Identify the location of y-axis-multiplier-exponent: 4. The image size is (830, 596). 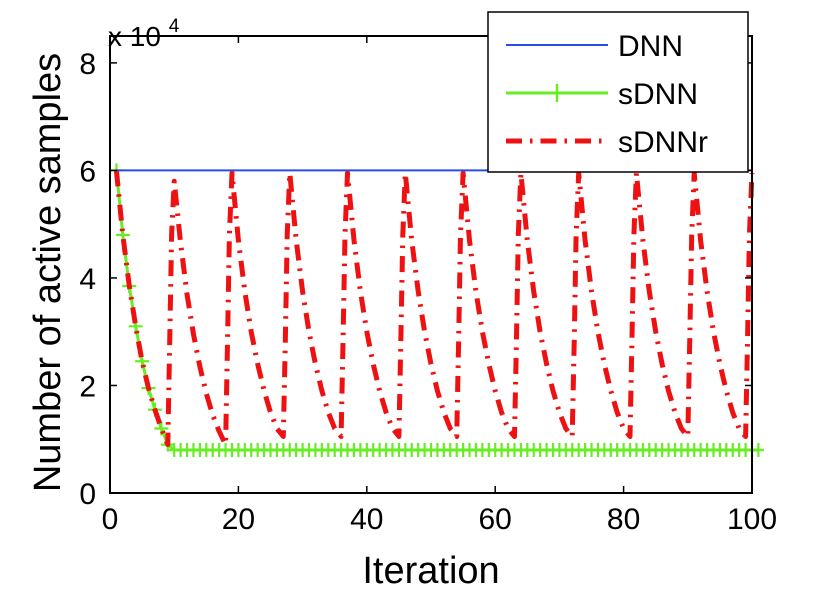
(174, 26).